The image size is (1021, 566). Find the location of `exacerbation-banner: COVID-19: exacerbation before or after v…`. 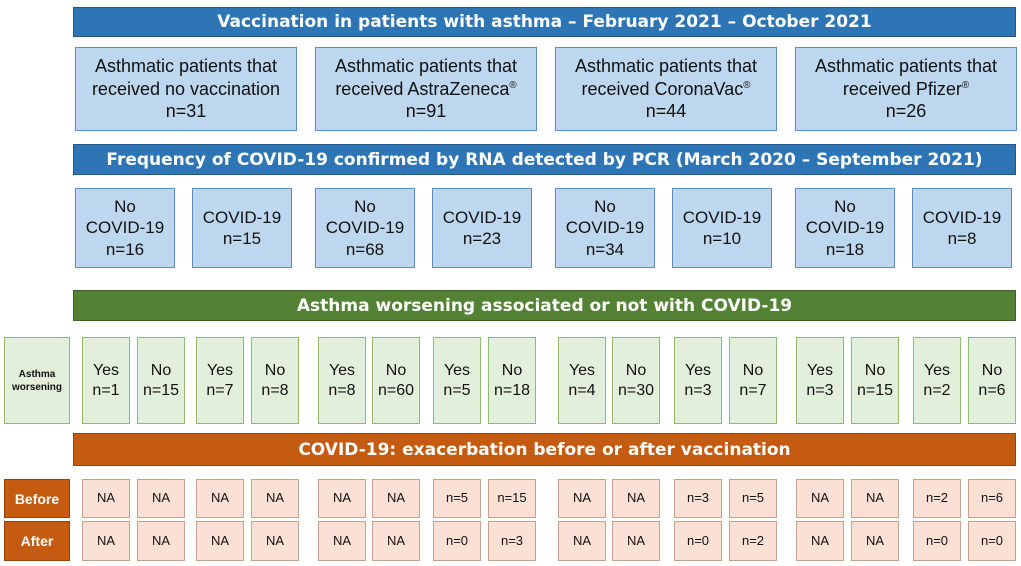

exacerbation-banner: COVID-19: exacerbation before or after v… is located at coordinates (544, 449).